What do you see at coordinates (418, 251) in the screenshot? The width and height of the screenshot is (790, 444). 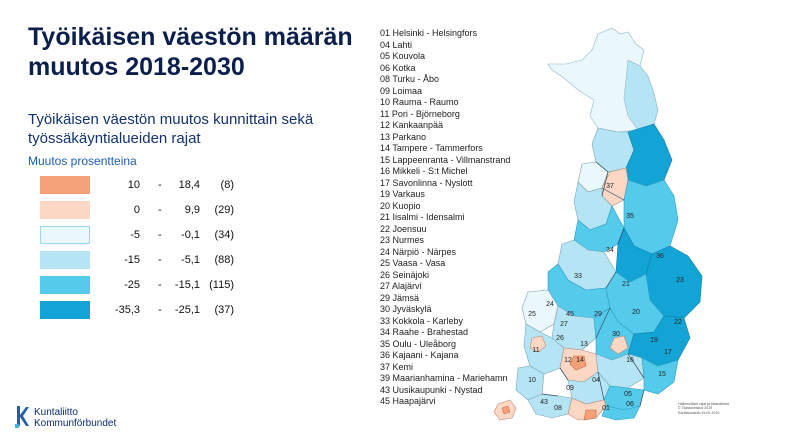 I see `region-list-item: 24 Närpiö - Närpes` at bounding box center [418, 251].